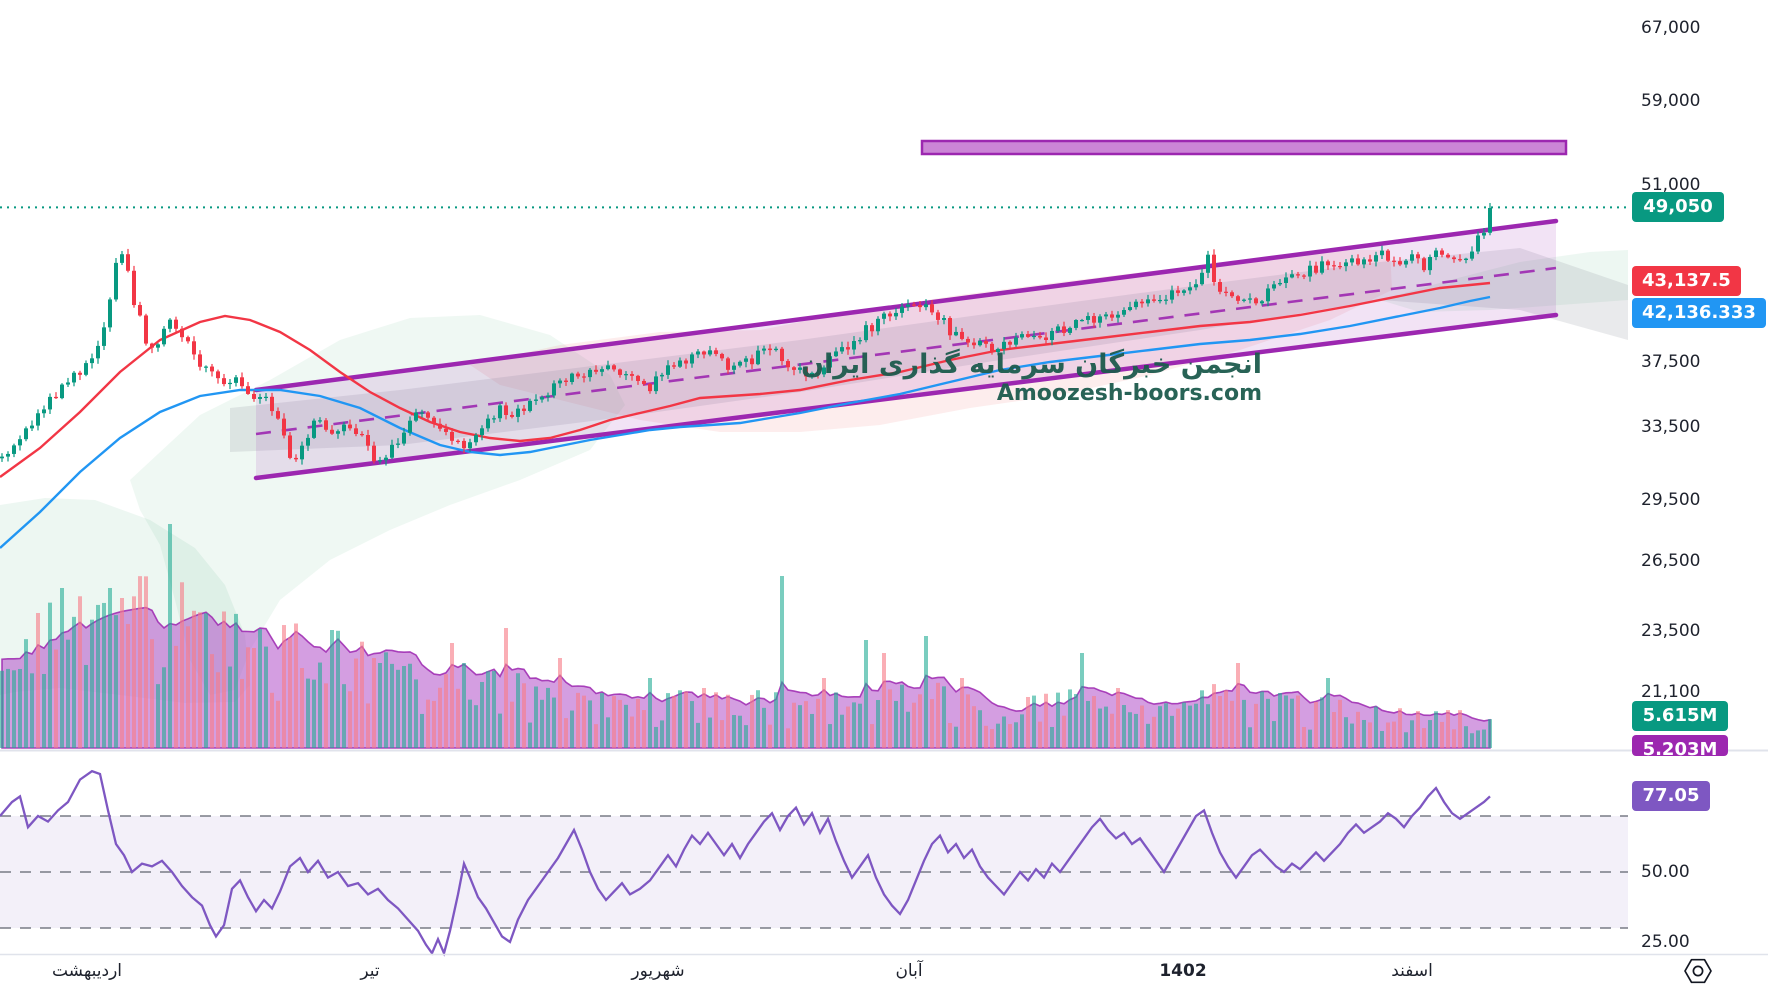 The image size is (1768, 1003). What do you see at coordinates (87, 971) in the screenshot?
I see `time-tick-label: اردیبهشت` at bounding box center [87, 971].